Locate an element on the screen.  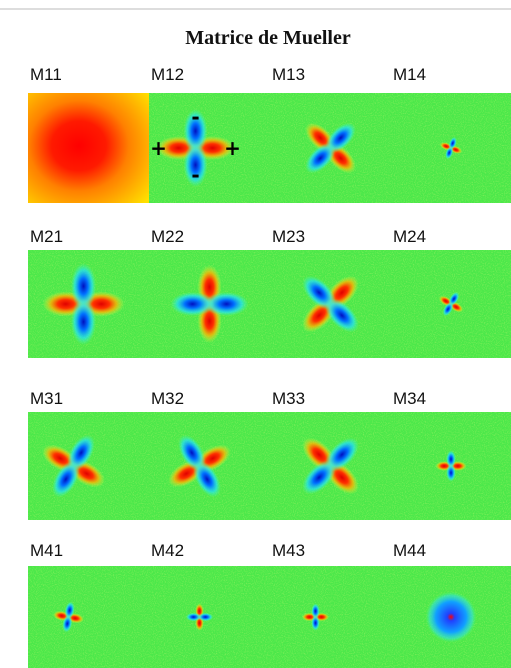
element-label: M21 is located at coordinates (46, 236).